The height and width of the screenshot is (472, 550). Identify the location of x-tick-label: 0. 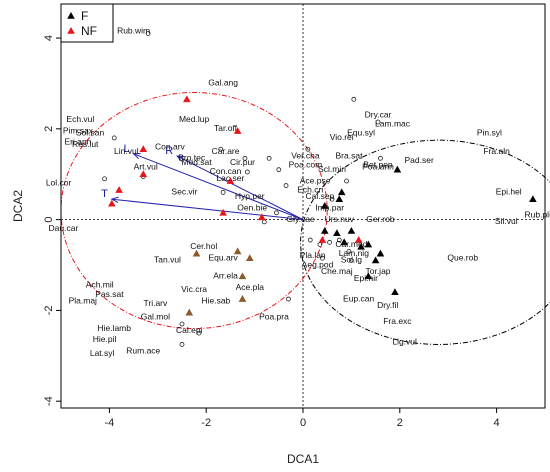
(303, 423).